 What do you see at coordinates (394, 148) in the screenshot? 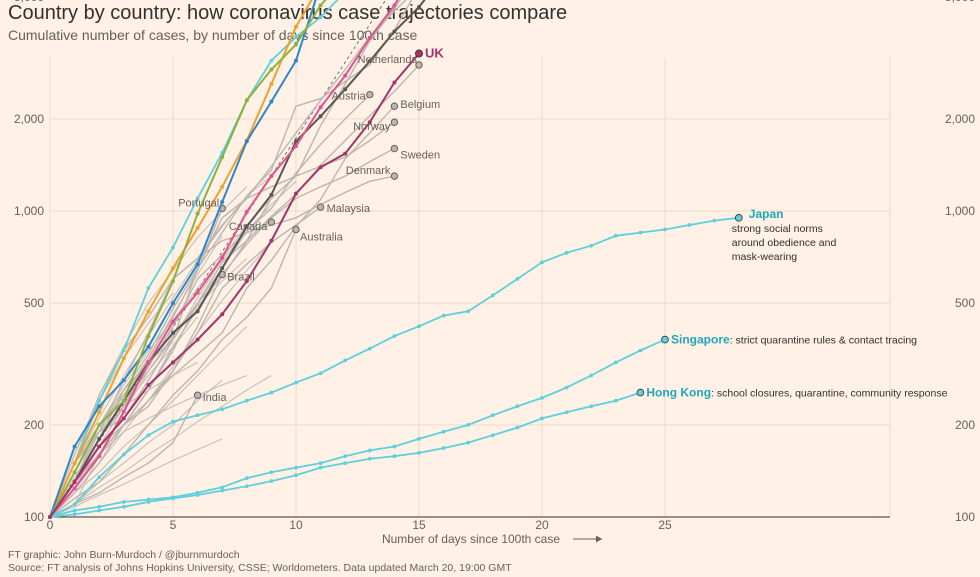
I see `series-end-marker-sweden` at bounding box center [394, 148].